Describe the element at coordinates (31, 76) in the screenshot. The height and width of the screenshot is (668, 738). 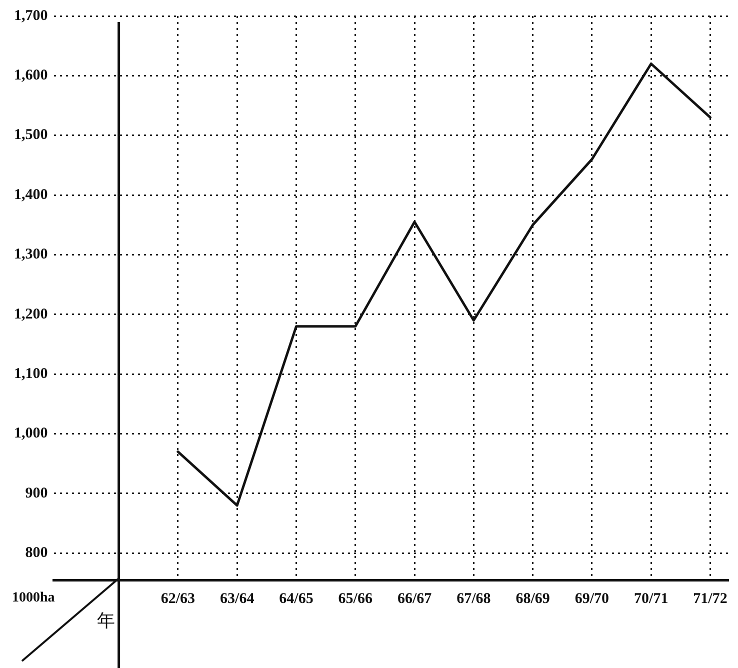
I see `y-tick-label: 1,600` at that location.